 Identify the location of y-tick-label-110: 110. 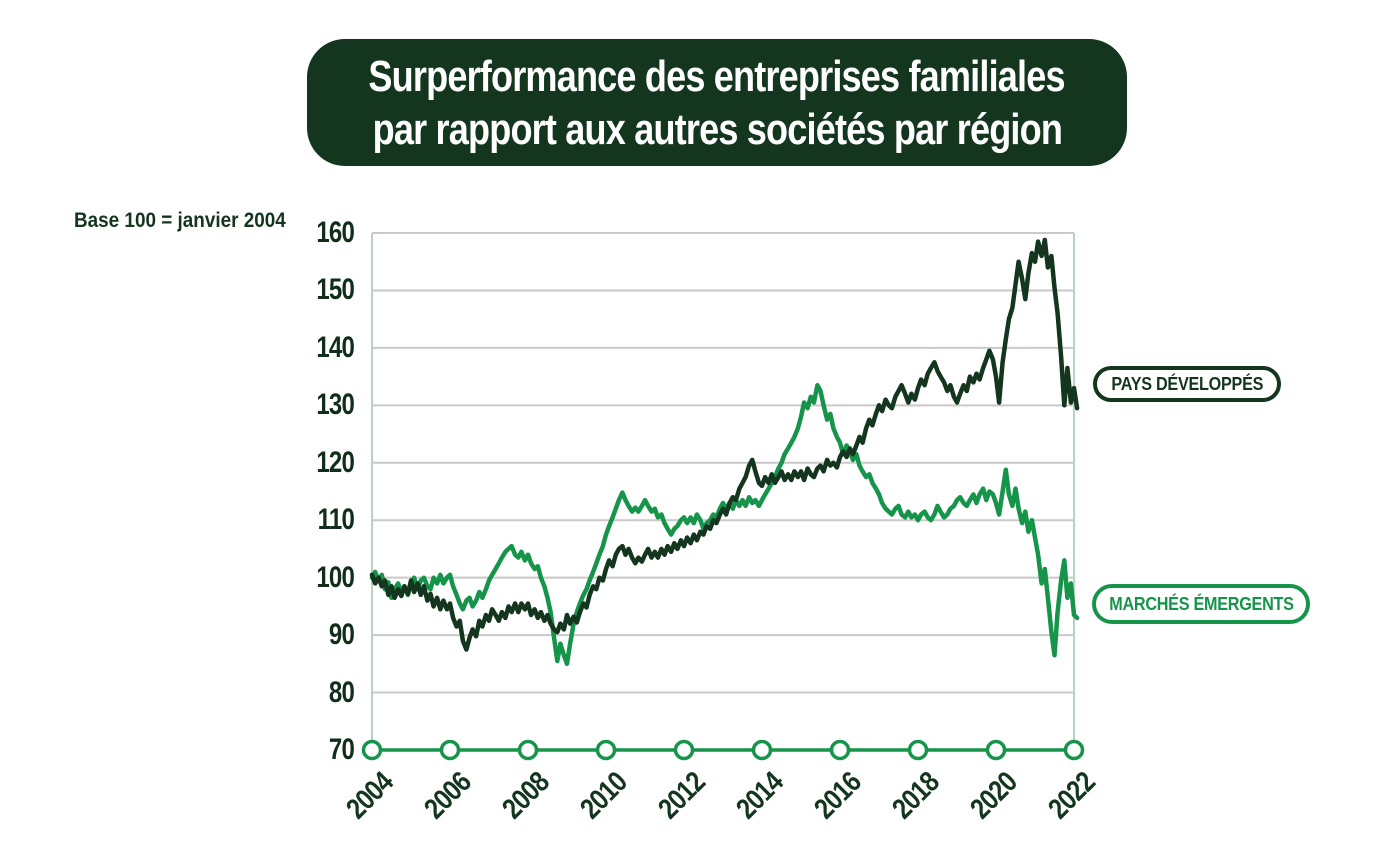
(336, 520).